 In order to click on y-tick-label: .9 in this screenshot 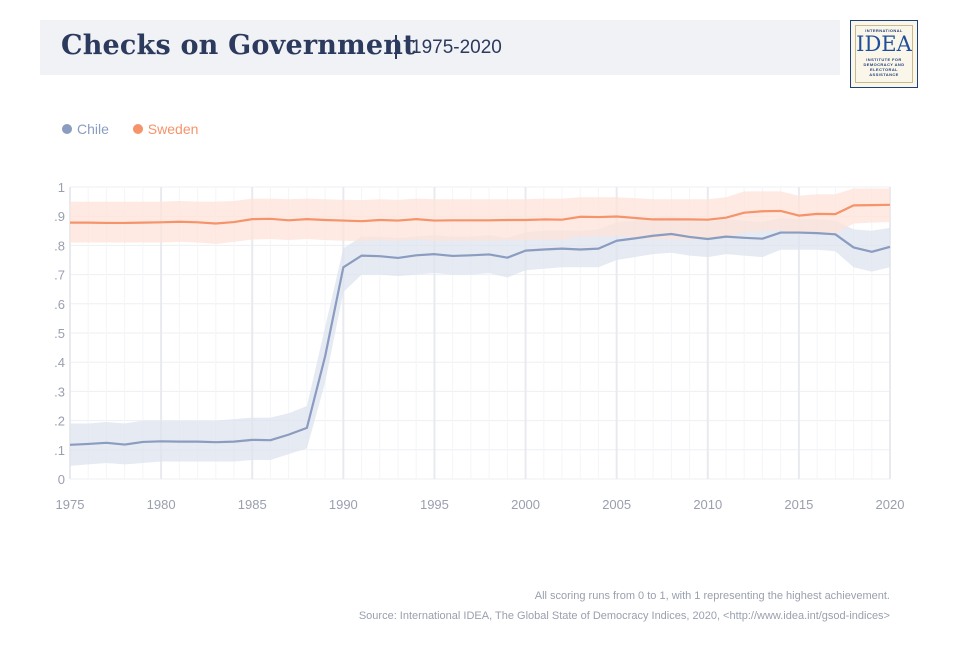, I will do `click(59, 216)`.